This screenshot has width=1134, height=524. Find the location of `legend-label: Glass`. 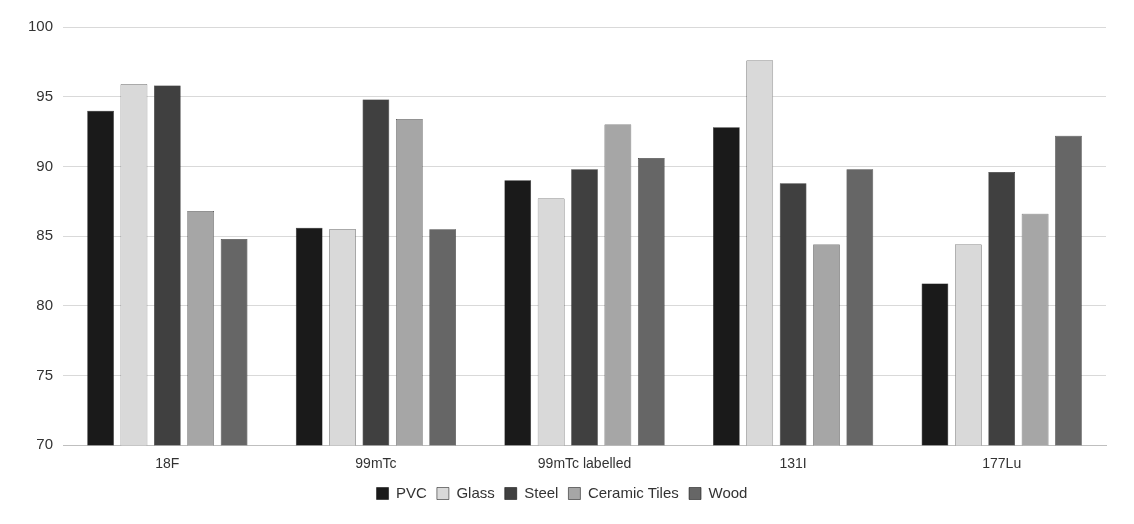

legend-label: Glass is located at coordinates (475, 492).